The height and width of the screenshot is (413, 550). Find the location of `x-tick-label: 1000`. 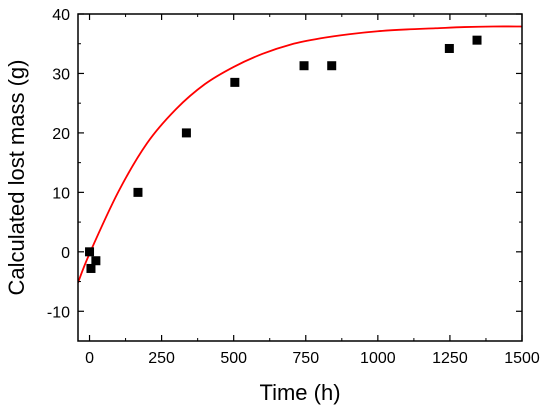

x-tick-label: 1000 is located at coordinates (378, 358).